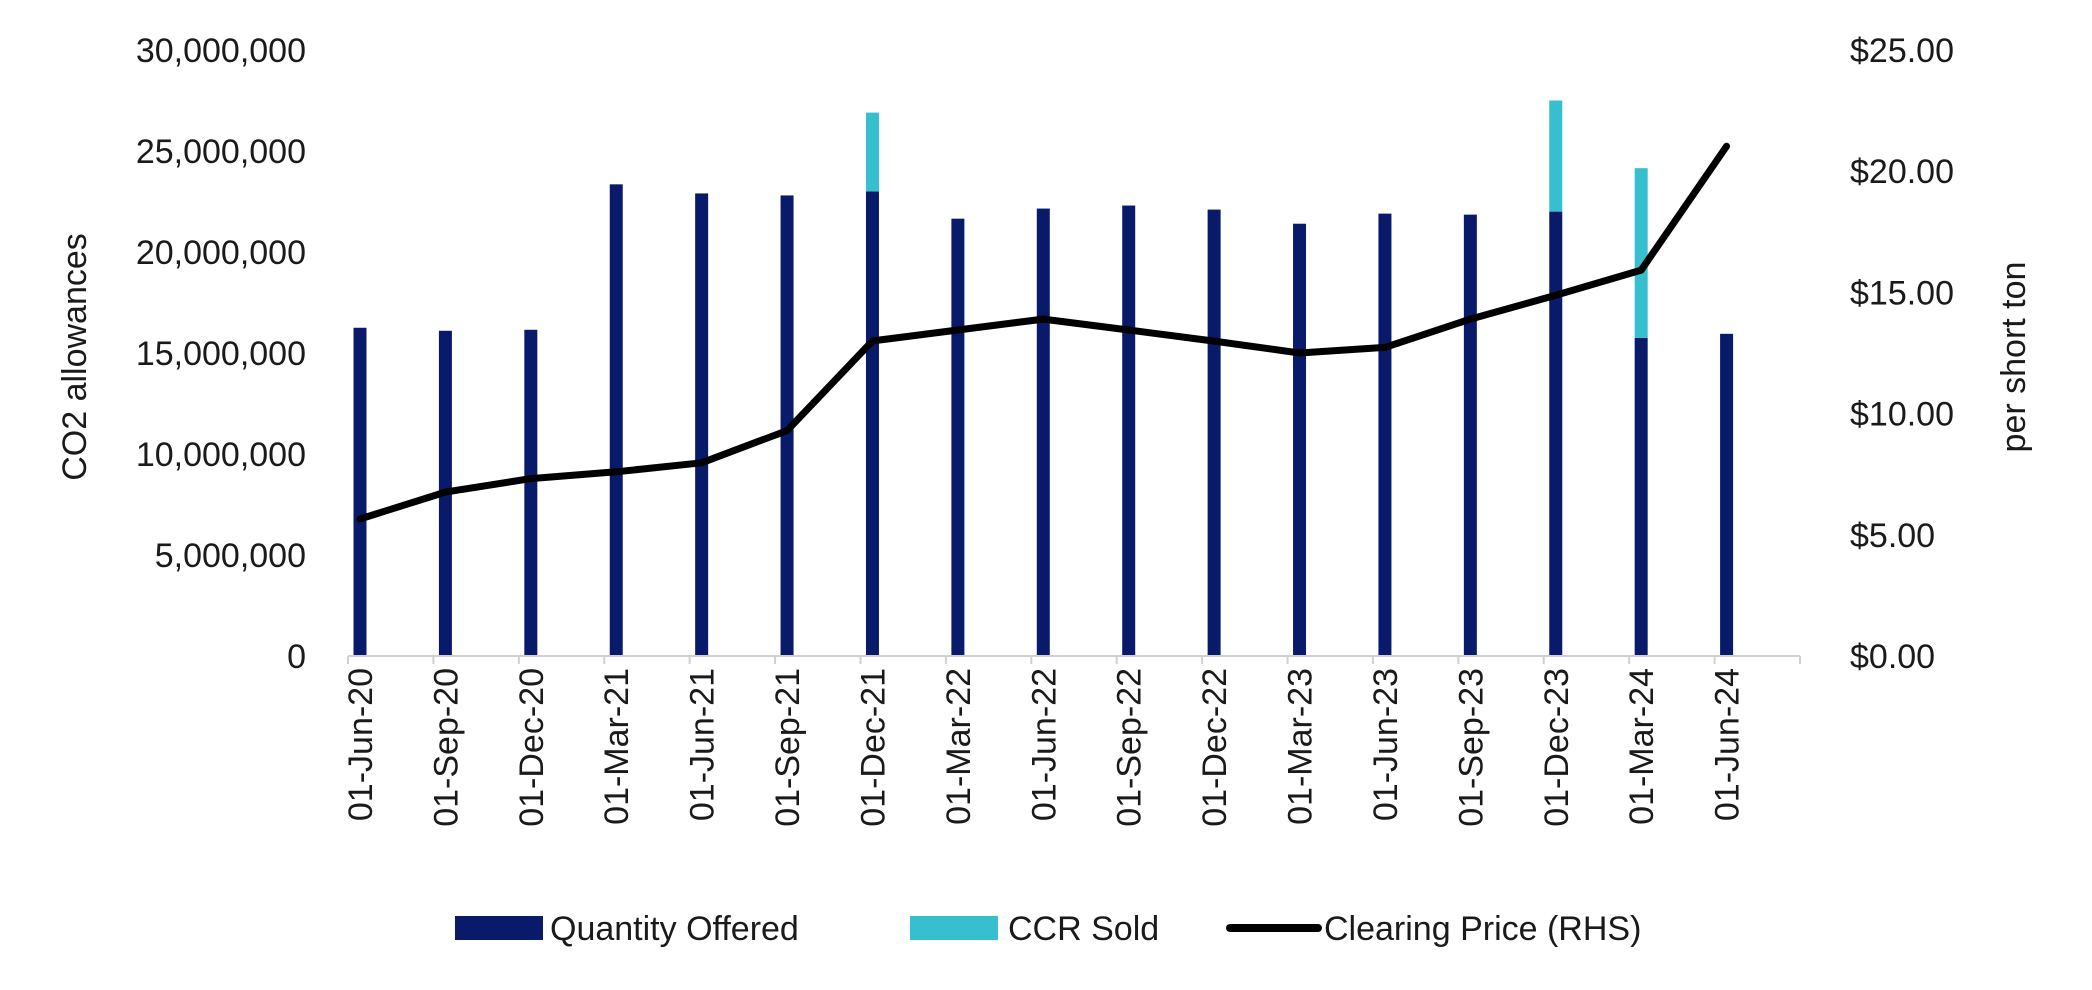 The image size is (2092, 990). Describe the element at coordinates (1386, 744) in the screenshot. I see `x-tick-label: 01-Jun-23` at that location.